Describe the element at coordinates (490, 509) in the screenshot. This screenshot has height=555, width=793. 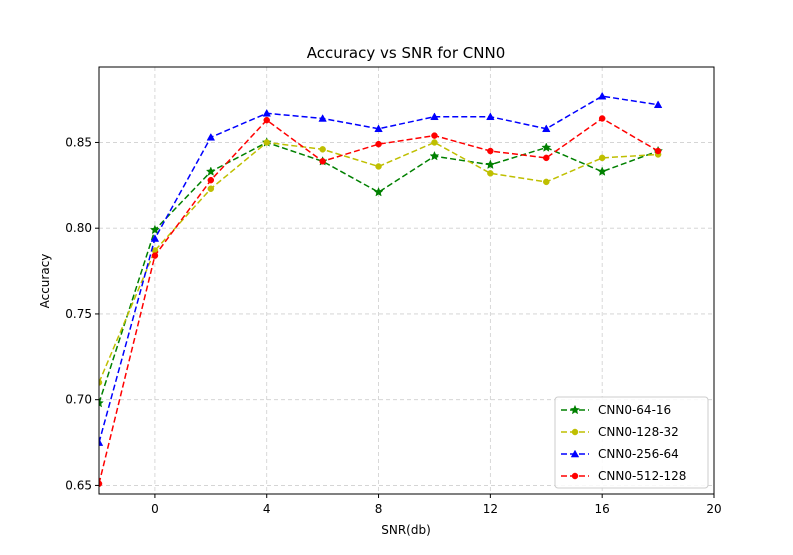
I see `x-tick-label: 12` at that location.